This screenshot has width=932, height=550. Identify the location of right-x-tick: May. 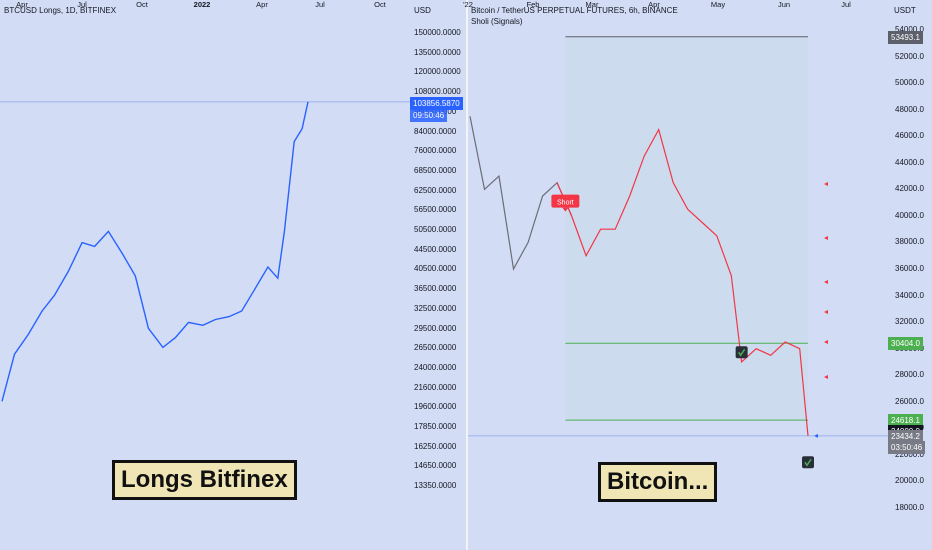
(718, 4).